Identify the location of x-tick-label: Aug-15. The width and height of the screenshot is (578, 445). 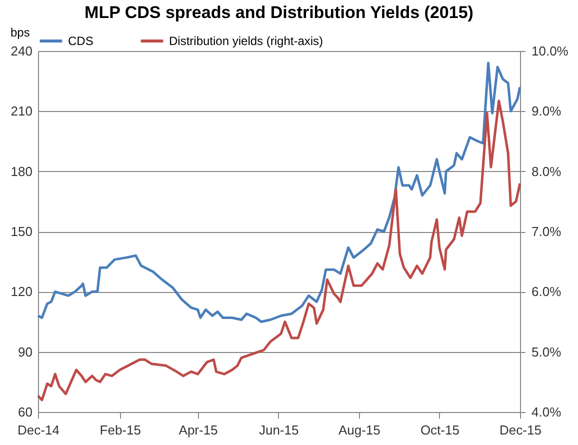
(359, 430).